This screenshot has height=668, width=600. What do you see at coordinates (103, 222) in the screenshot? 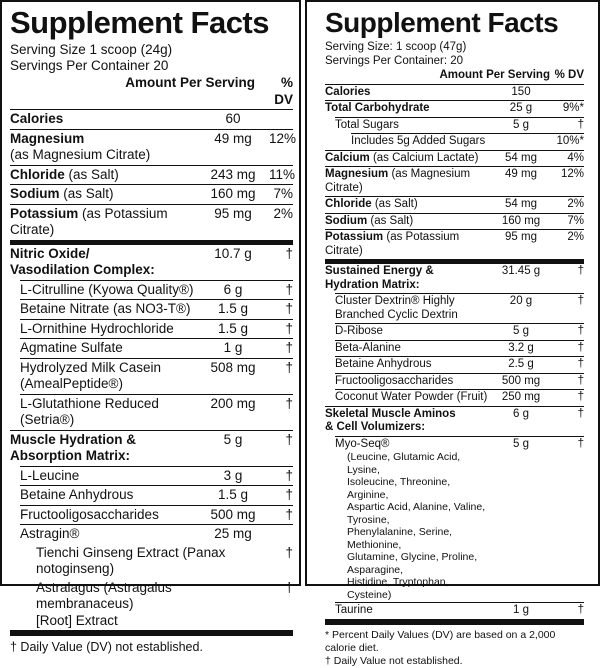
I see `name-cell: Potassium (as Potassium Citrate)` at bounding box center [103, 222].